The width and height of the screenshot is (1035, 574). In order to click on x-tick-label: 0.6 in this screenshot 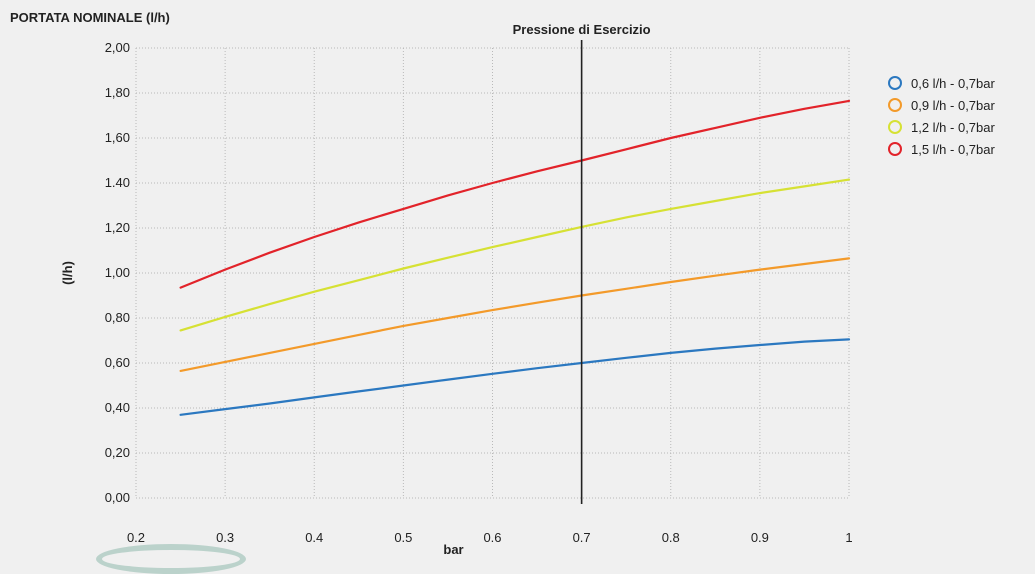, I will do `click(492, 537)`.